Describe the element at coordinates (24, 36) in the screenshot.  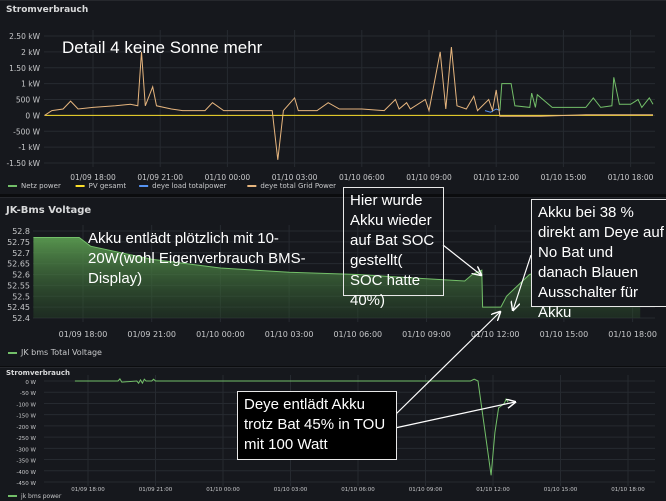
I see `y-tick-label: 2.50 kW` at that location.